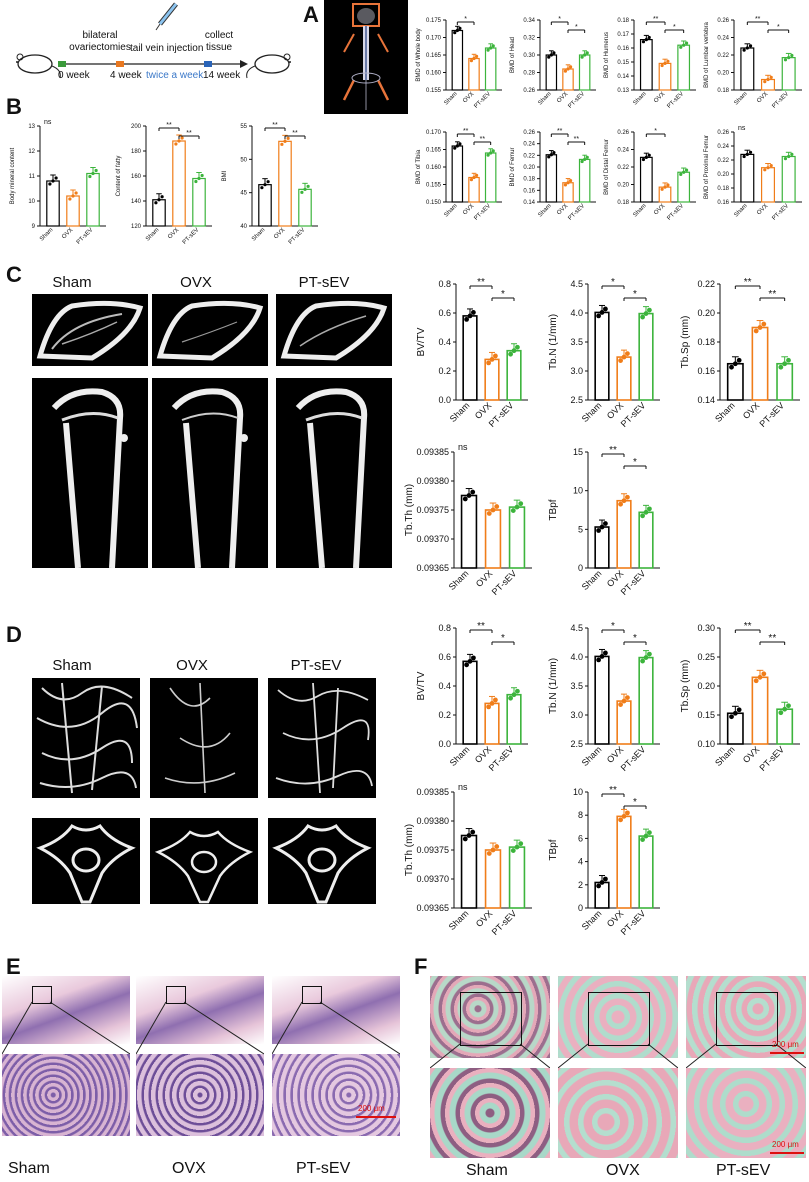 This screenshot has width=809, height=1182. I want to click on y-tick-label: 0.09380, so click(432, 821).